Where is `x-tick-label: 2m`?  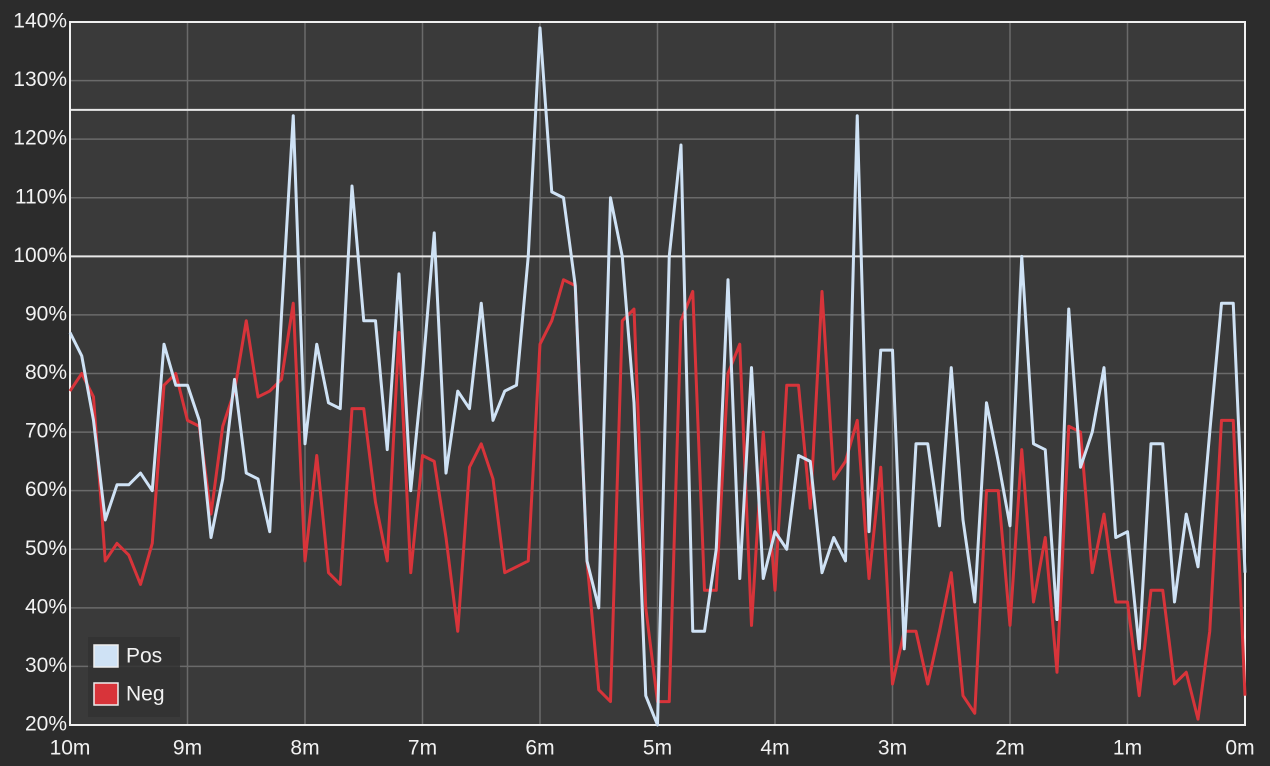 x-tick-label: 2m is located at coordinates (1009, 748).